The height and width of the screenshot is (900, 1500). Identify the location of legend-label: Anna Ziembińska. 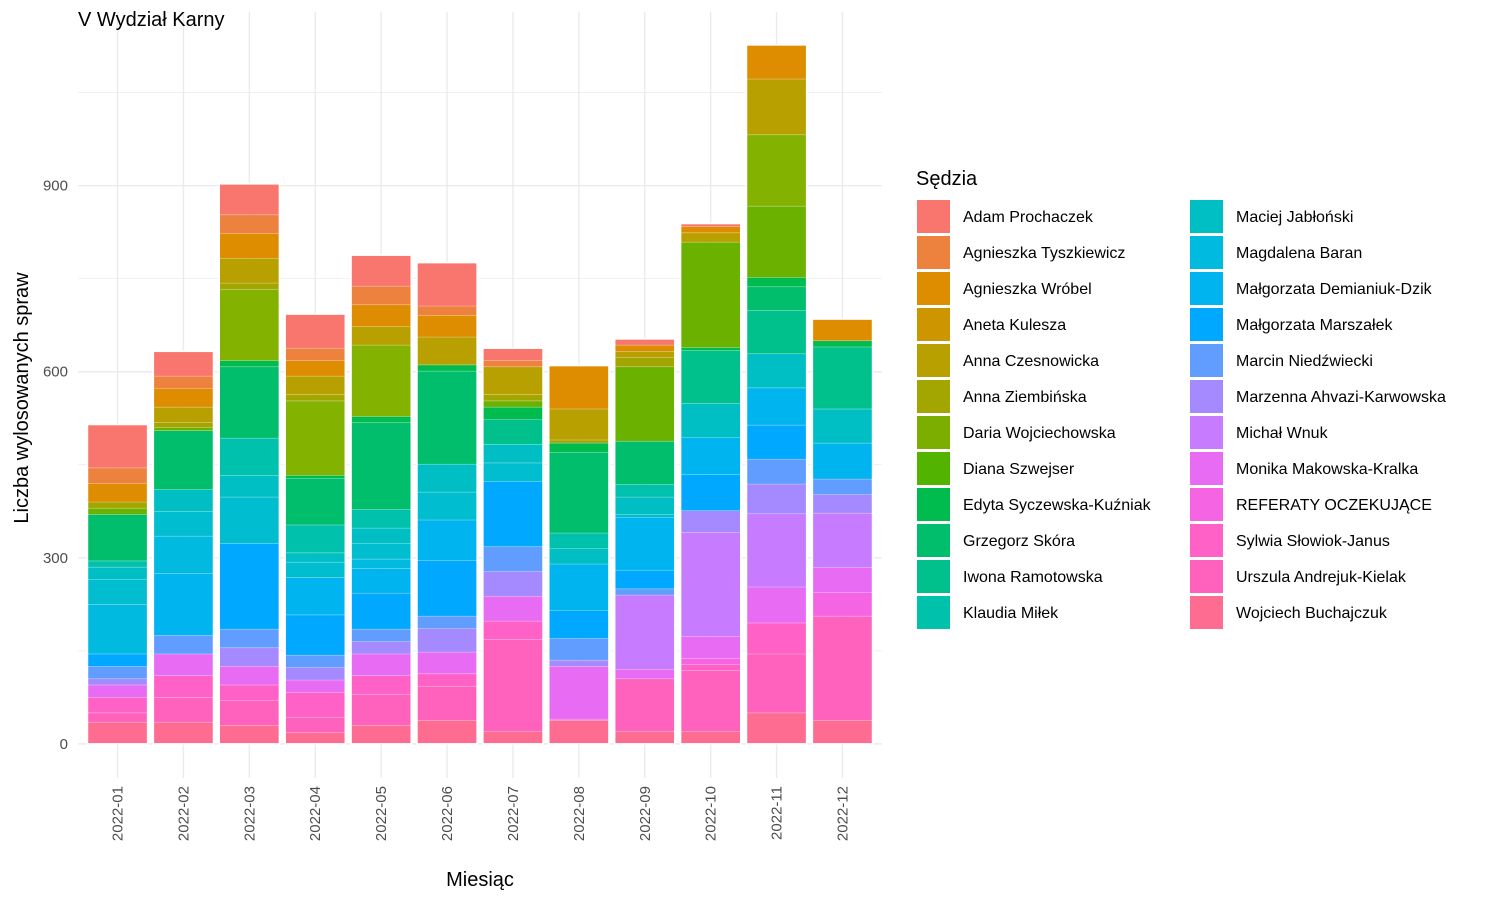
(1025, 397).